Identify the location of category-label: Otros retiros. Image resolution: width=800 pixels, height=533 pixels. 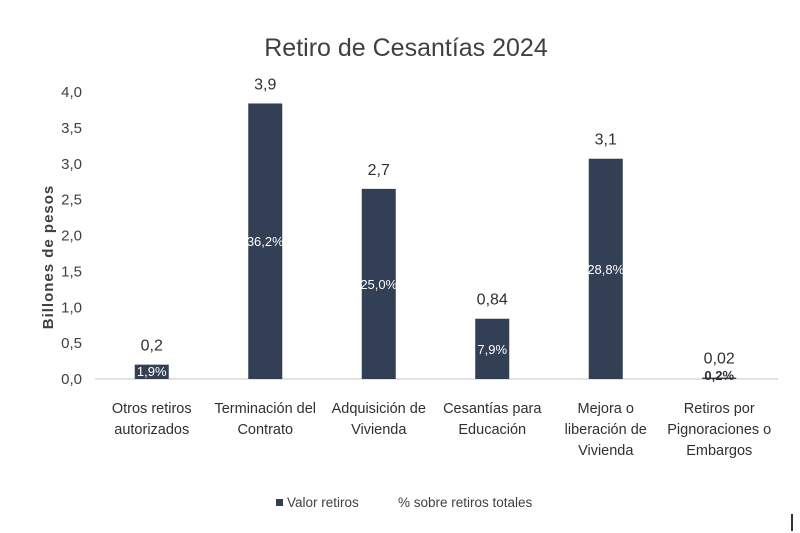
(152, 409).